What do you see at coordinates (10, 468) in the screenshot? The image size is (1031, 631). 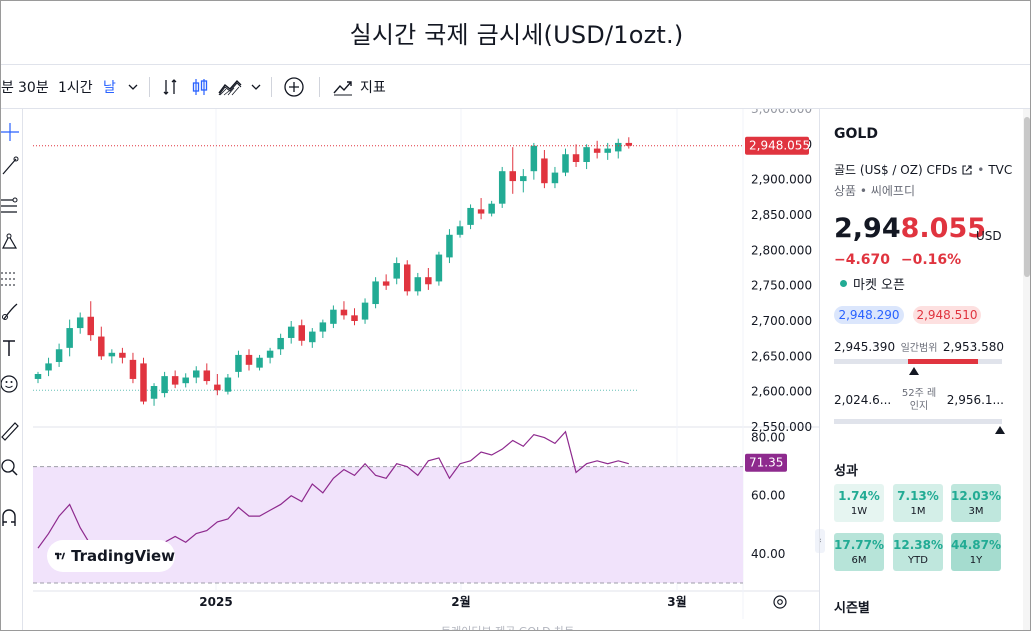 I see `zoom-icon` at bounding box center [10, 468].